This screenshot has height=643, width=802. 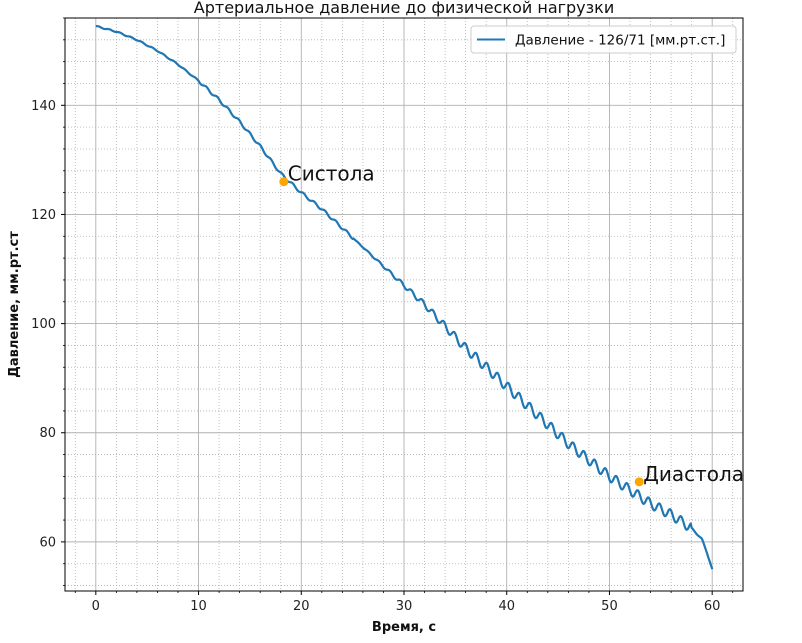 I want to click on y-tick-label: 120, so click(x=43, y=215).